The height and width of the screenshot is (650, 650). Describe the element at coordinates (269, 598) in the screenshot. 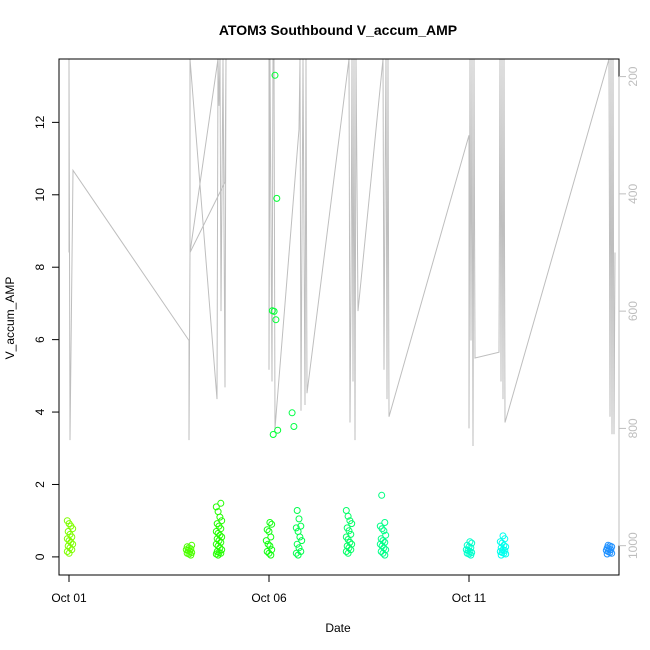

I see `x-tick-label: Oct 06` at that location.